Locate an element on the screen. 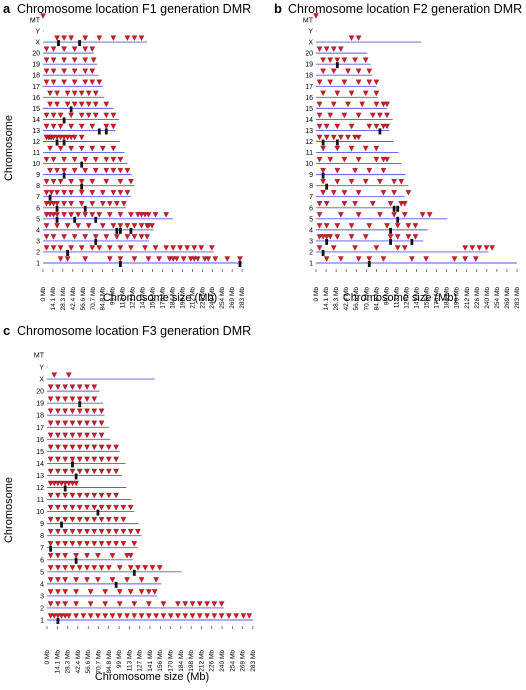 Image resolution: width=526 pixels, height=690 pixels. panel-c-letter: c is located at coordinates (6, 330).